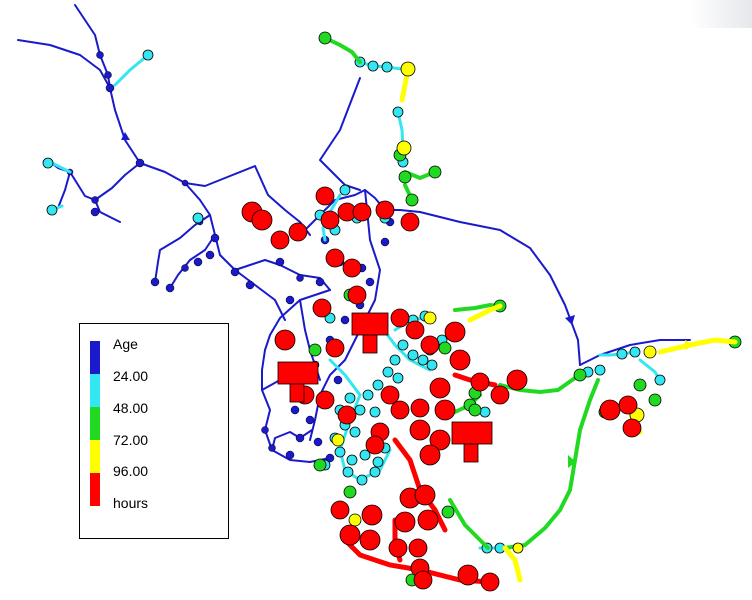 Image resolution: width=752 pixels, height=600 pixels. What do you see at coordinates (690, 345) in the screenshot?
I see `flow-arrows-yellow` at bounding box center [690, 345].